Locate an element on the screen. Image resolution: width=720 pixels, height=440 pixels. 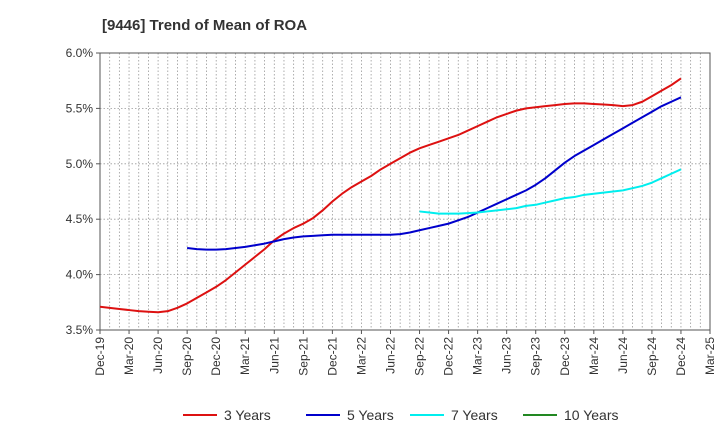
legend: 3 Years 5 Years 7 Years 10 Years is located at coordinates (401, 415).